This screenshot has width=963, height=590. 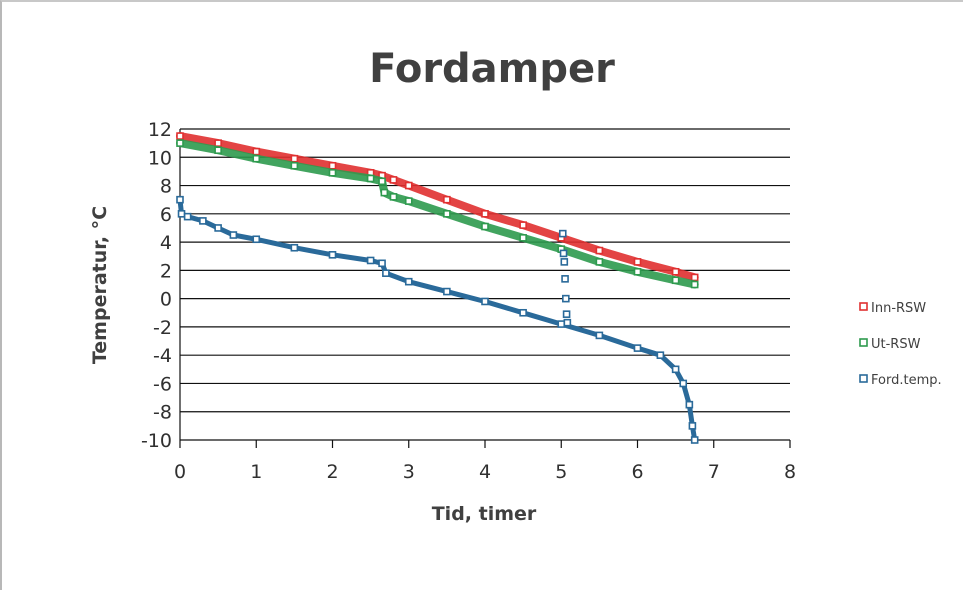 I want to click on legend: Inn-RSW Ut-RSW Ford.temp., so click(x=900, y=344).